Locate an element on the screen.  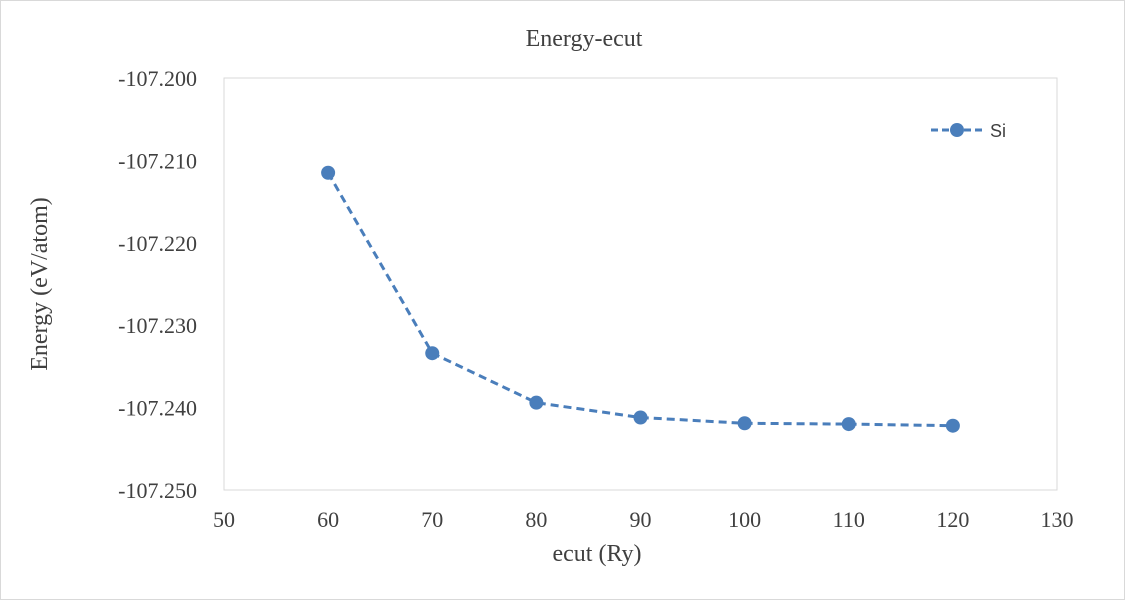
x-tick-label: 80 is located at coordinates (536, 519).